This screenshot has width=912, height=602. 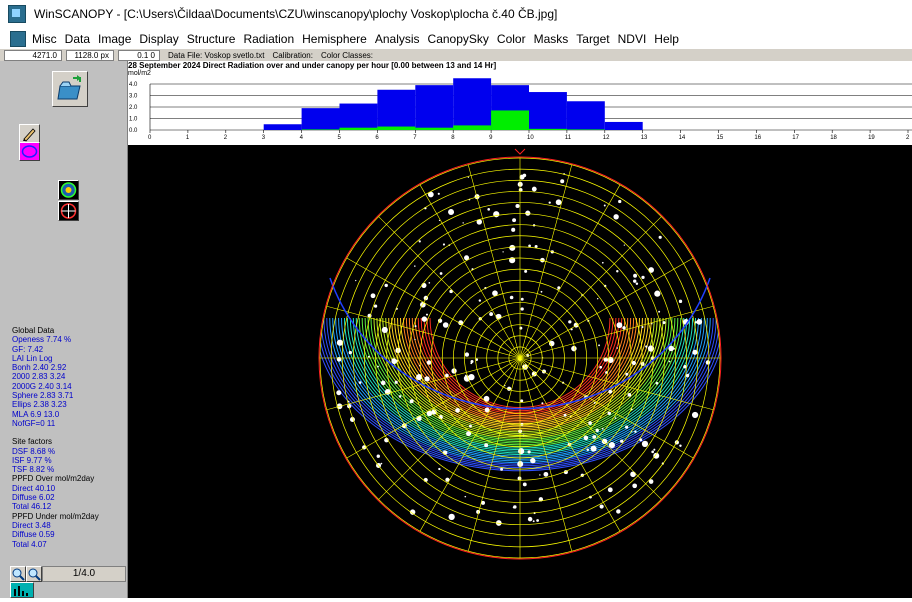 I want to click on menu-help: Help, so click(x=666, y=39).